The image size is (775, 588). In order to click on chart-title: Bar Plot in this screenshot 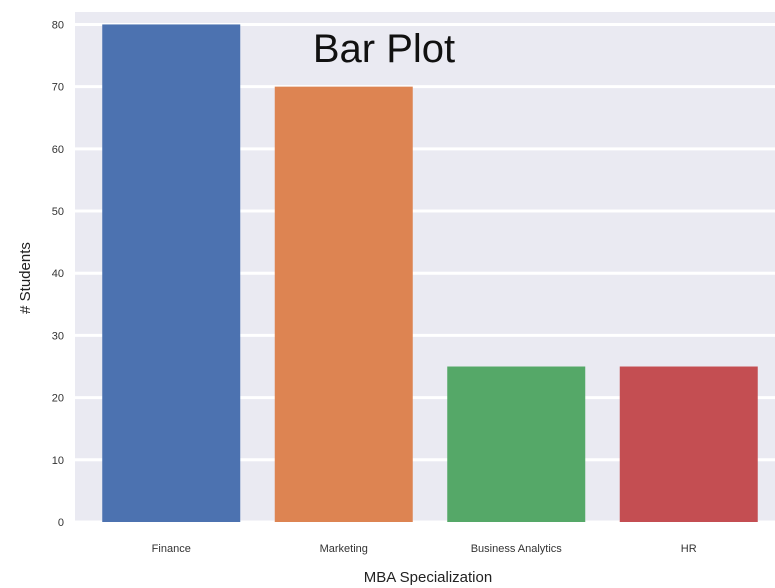, I will do `click(384, 49)`.